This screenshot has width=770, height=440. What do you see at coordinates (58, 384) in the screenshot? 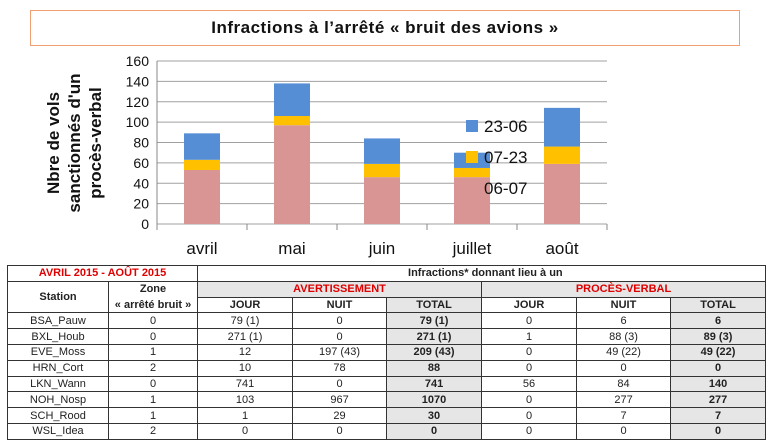
I see `table-cell: LKN_Wann` at bounding box center [58, 384].